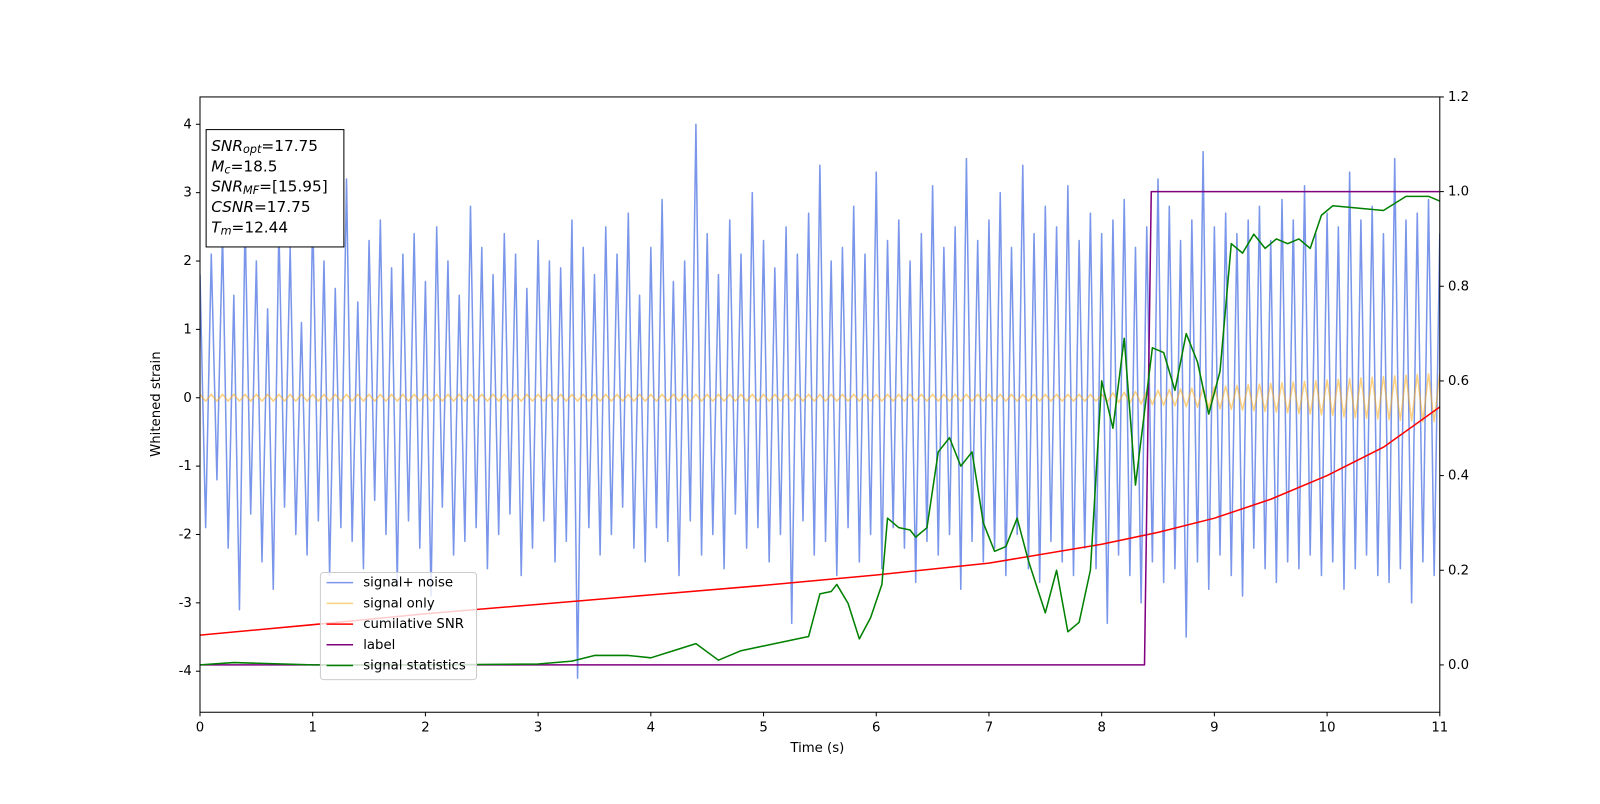 This screenshot has width=1600, height=804. Describe the element at coordinates (989, 728) in the screenshot. I see `x-tick-label: 7` at that location.